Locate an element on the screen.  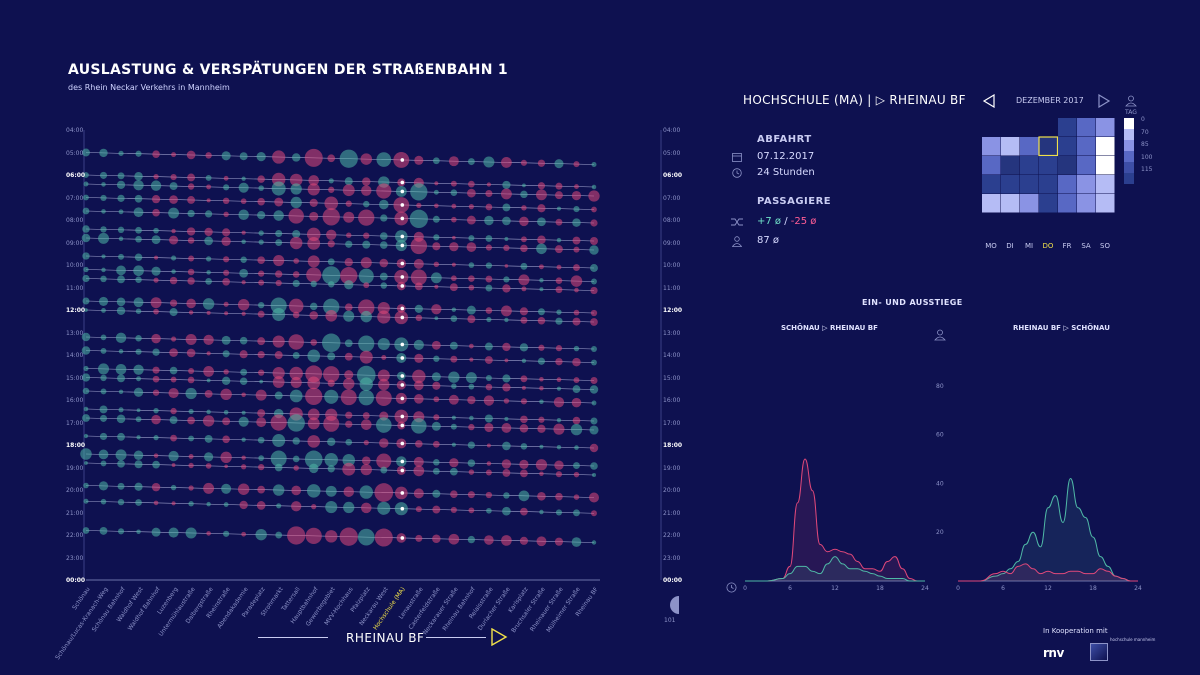
corner-half-circle-icon is located at coordinates (674, 605).